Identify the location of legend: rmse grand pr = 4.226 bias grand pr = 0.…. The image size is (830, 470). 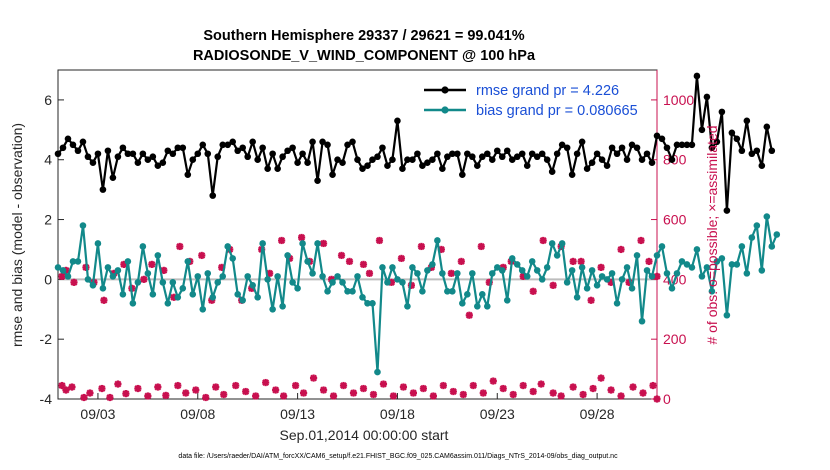
(531, 101).